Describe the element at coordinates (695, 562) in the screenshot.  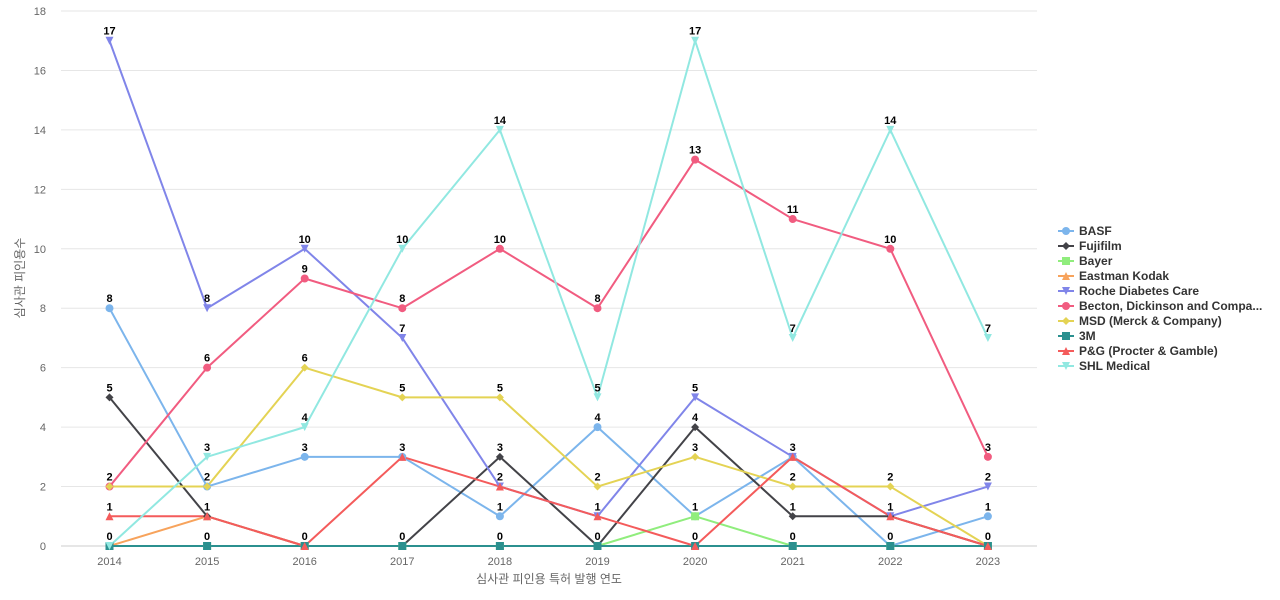
I see `x-tick-label: 2020` at that location.